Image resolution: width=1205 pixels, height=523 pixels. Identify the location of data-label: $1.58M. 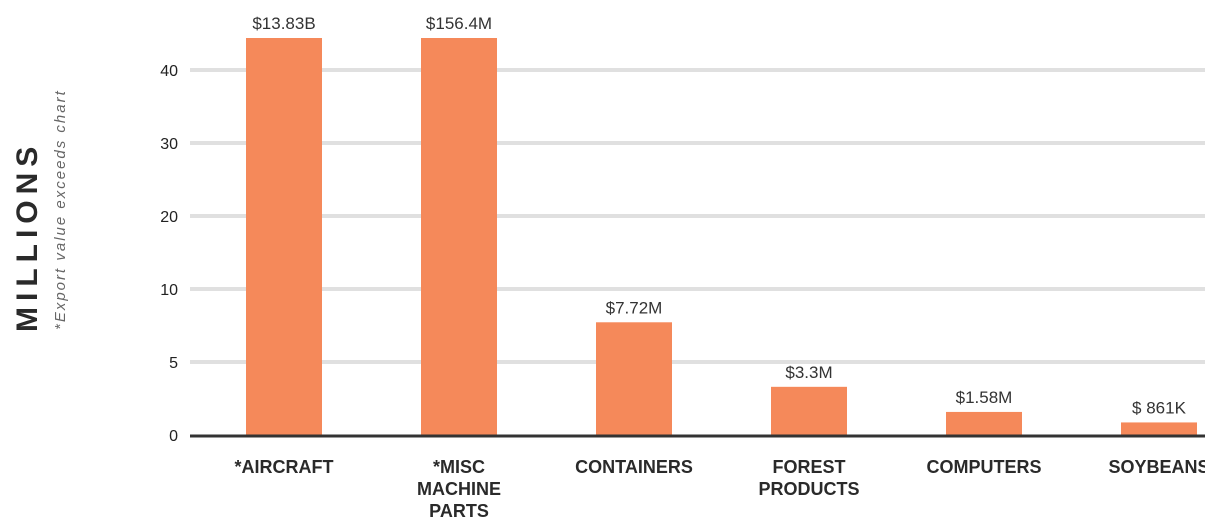
(984, 397).